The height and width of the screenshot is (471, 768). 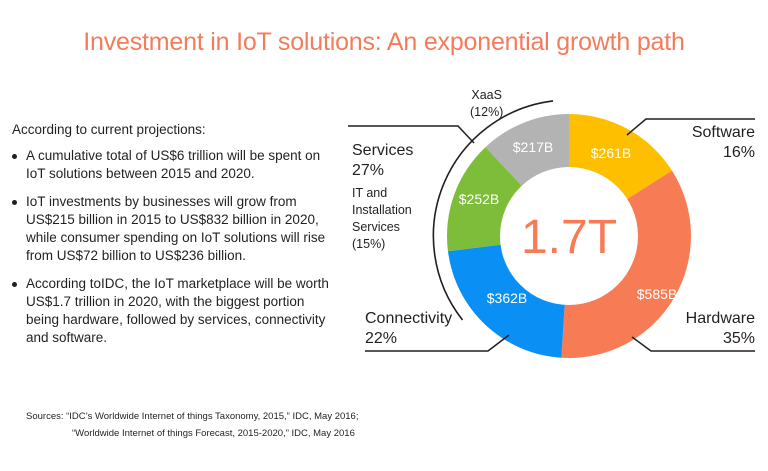 I want to click on hardware-leader-line, so click(x=693, y=344).